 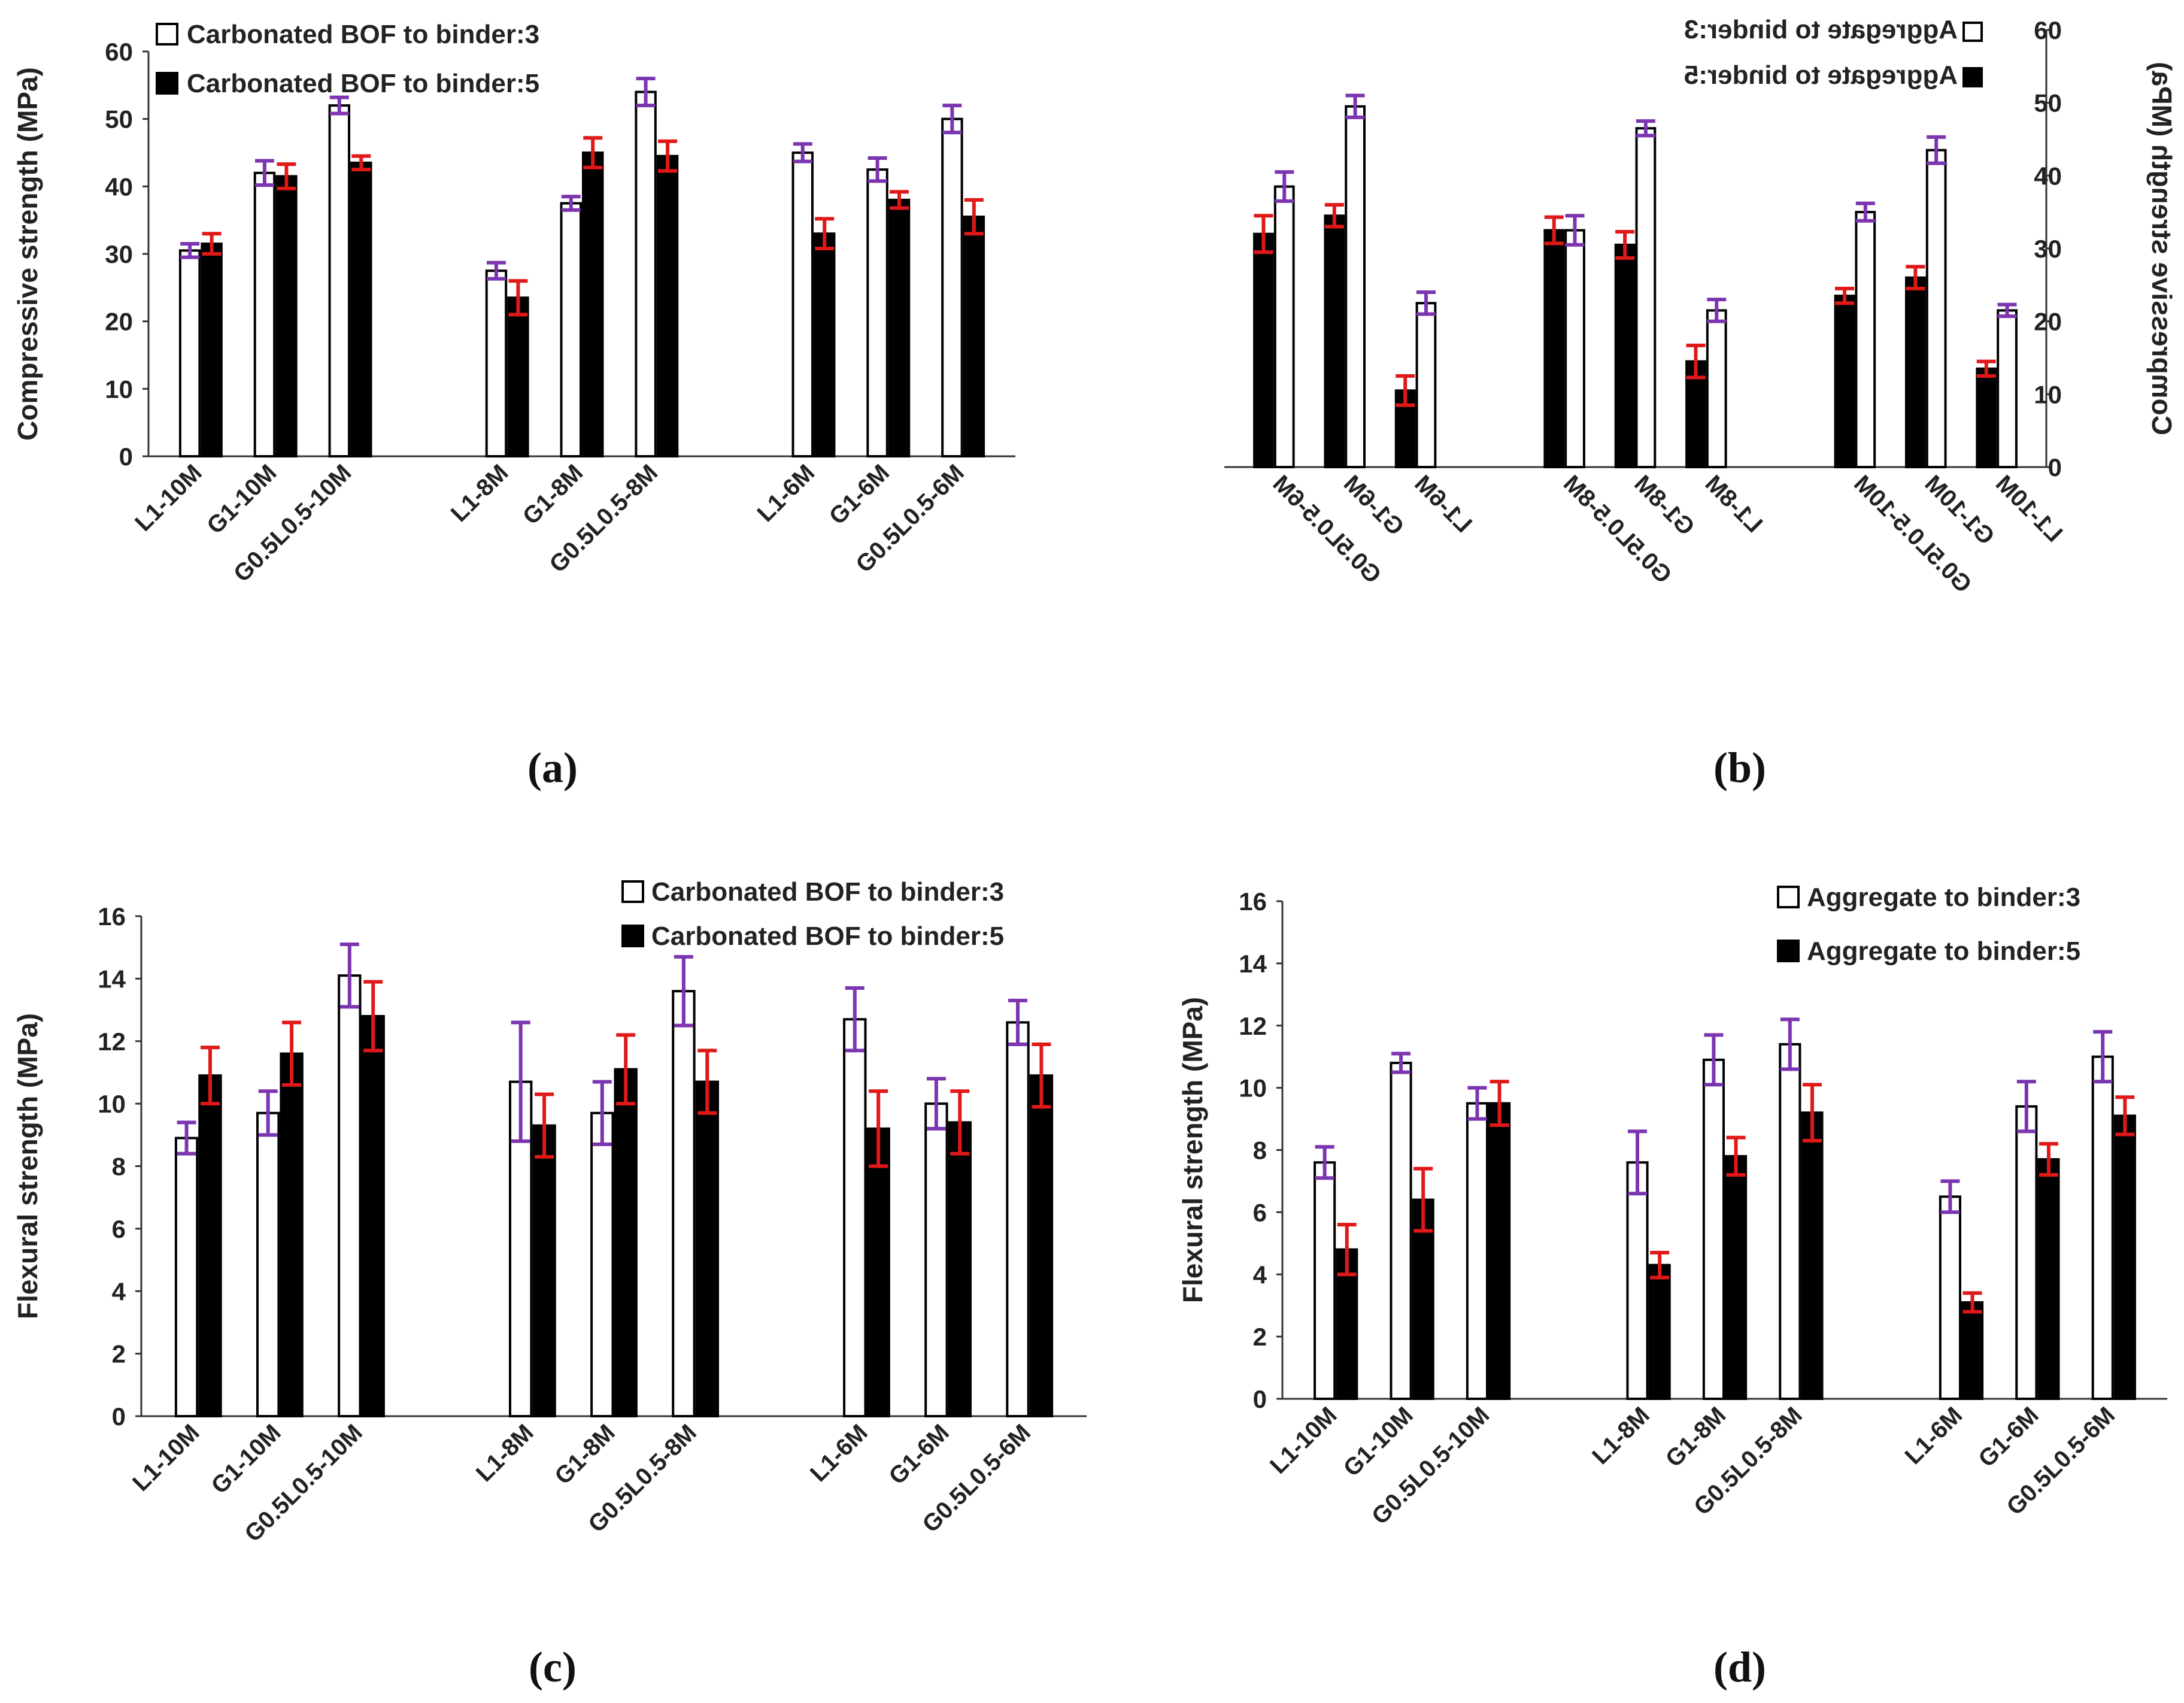 I want to click on y-tick-label: 14, so click(x=112, y=979).